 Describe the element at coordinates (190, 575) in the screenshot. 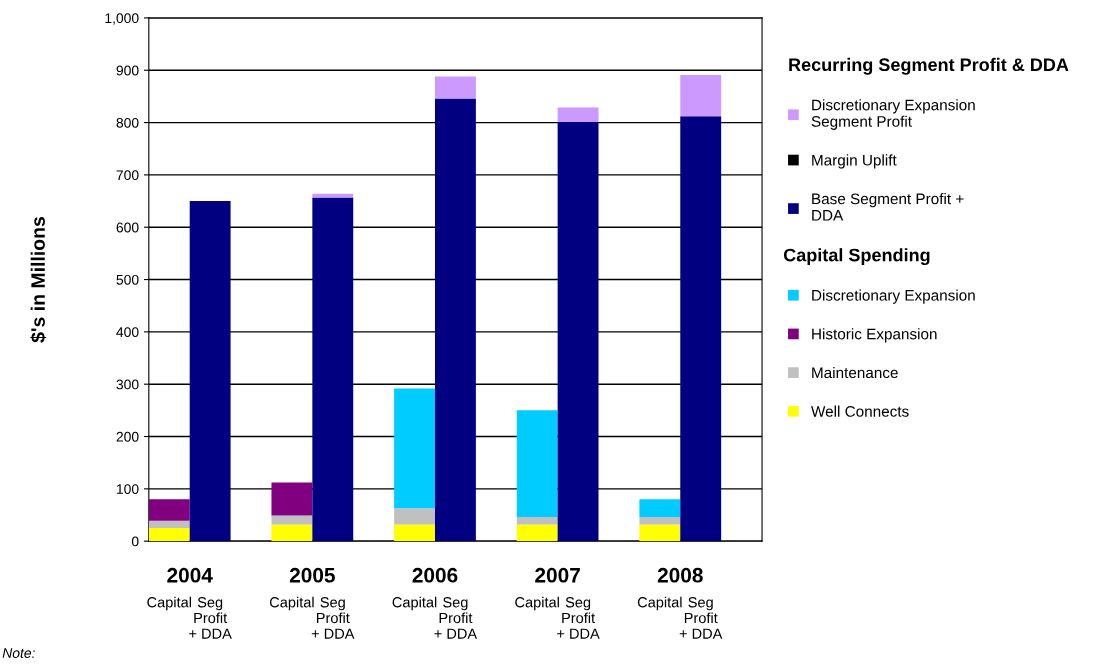

I see `text: 2004` at that location.